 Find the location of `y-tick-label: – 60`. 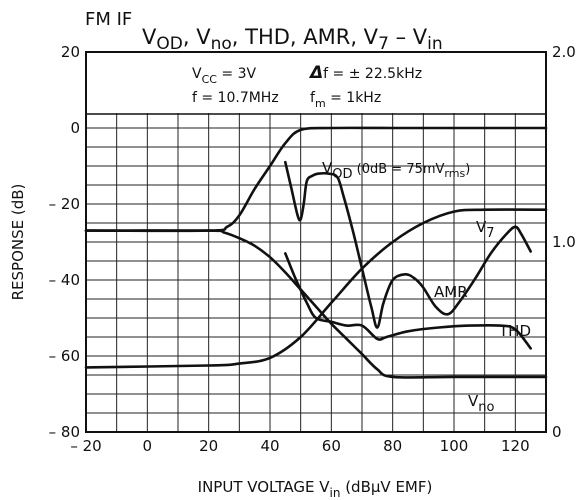

y-tick-label: – 60 is located at coordinates (64, 356).